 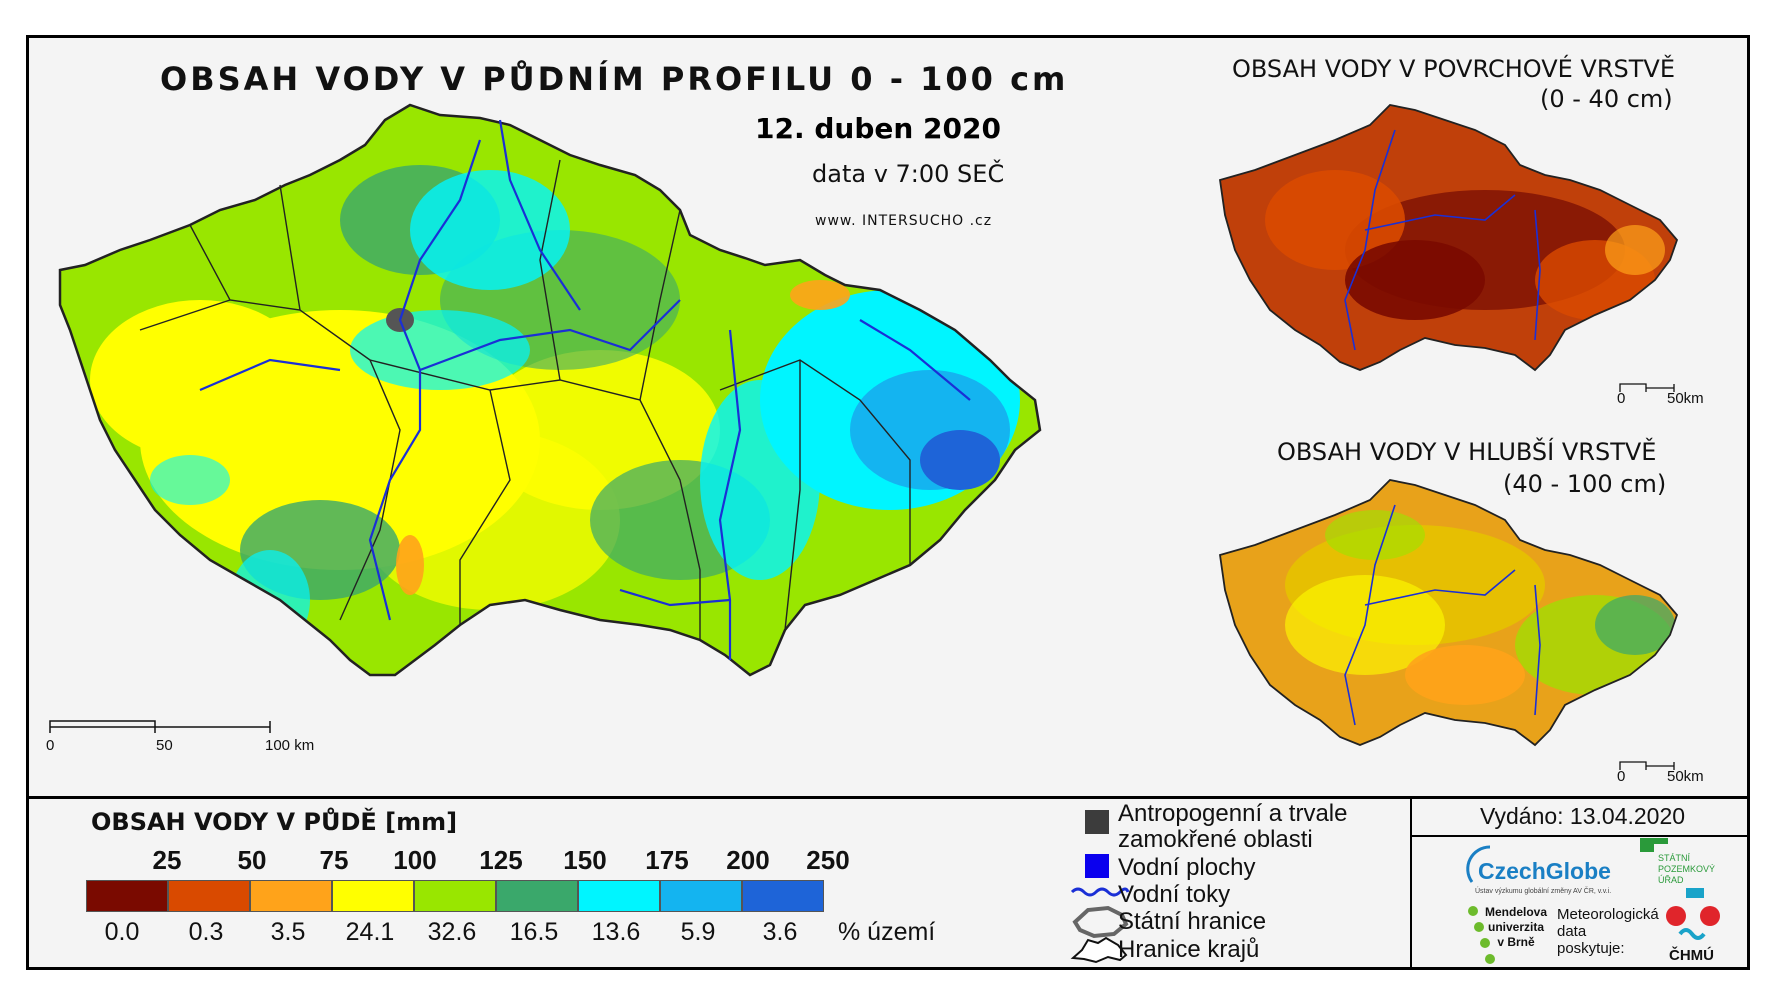 What do you see at coordinates (981, 221) in the screenshot?
I see `website-suffix: .cz` at bounding box center [981, 221].